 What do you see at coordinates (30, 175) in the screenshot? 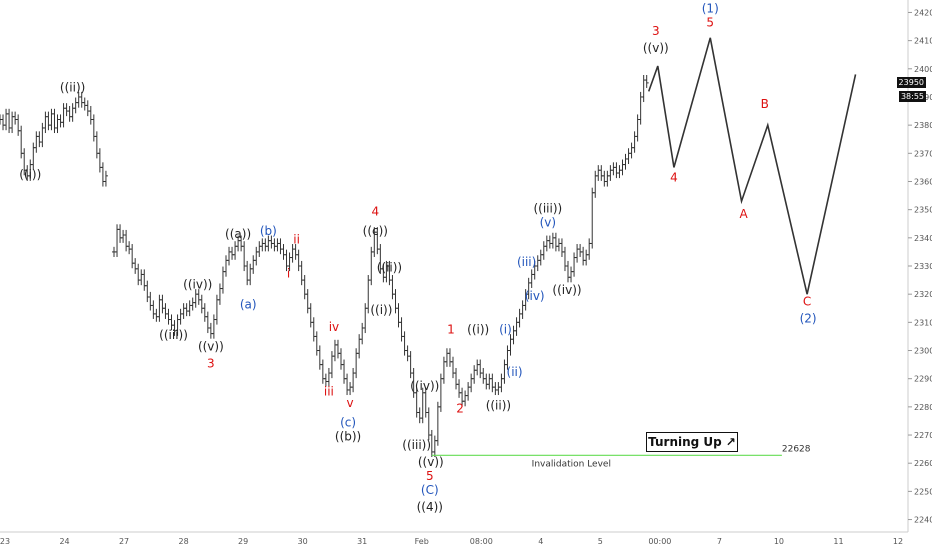
I see `wave-label: ((i))` at bounding box center [30, 175].